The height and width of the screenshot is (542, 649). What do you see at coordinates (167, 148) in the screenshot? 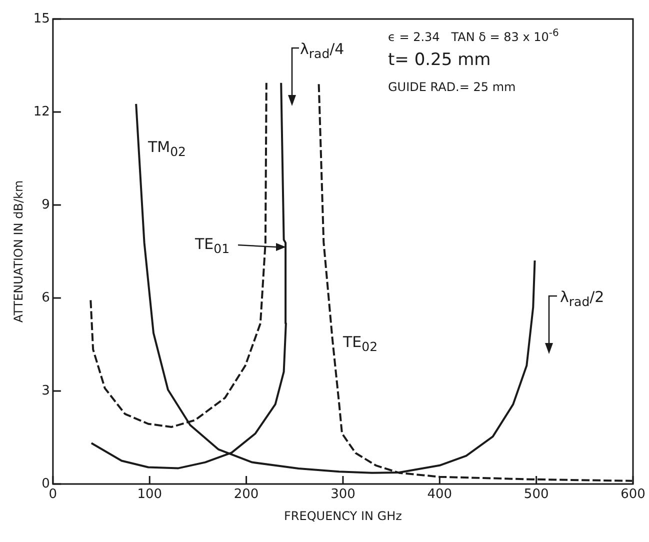
I see `annotation: TM$_{02}$` at bounding box center [167, 148].